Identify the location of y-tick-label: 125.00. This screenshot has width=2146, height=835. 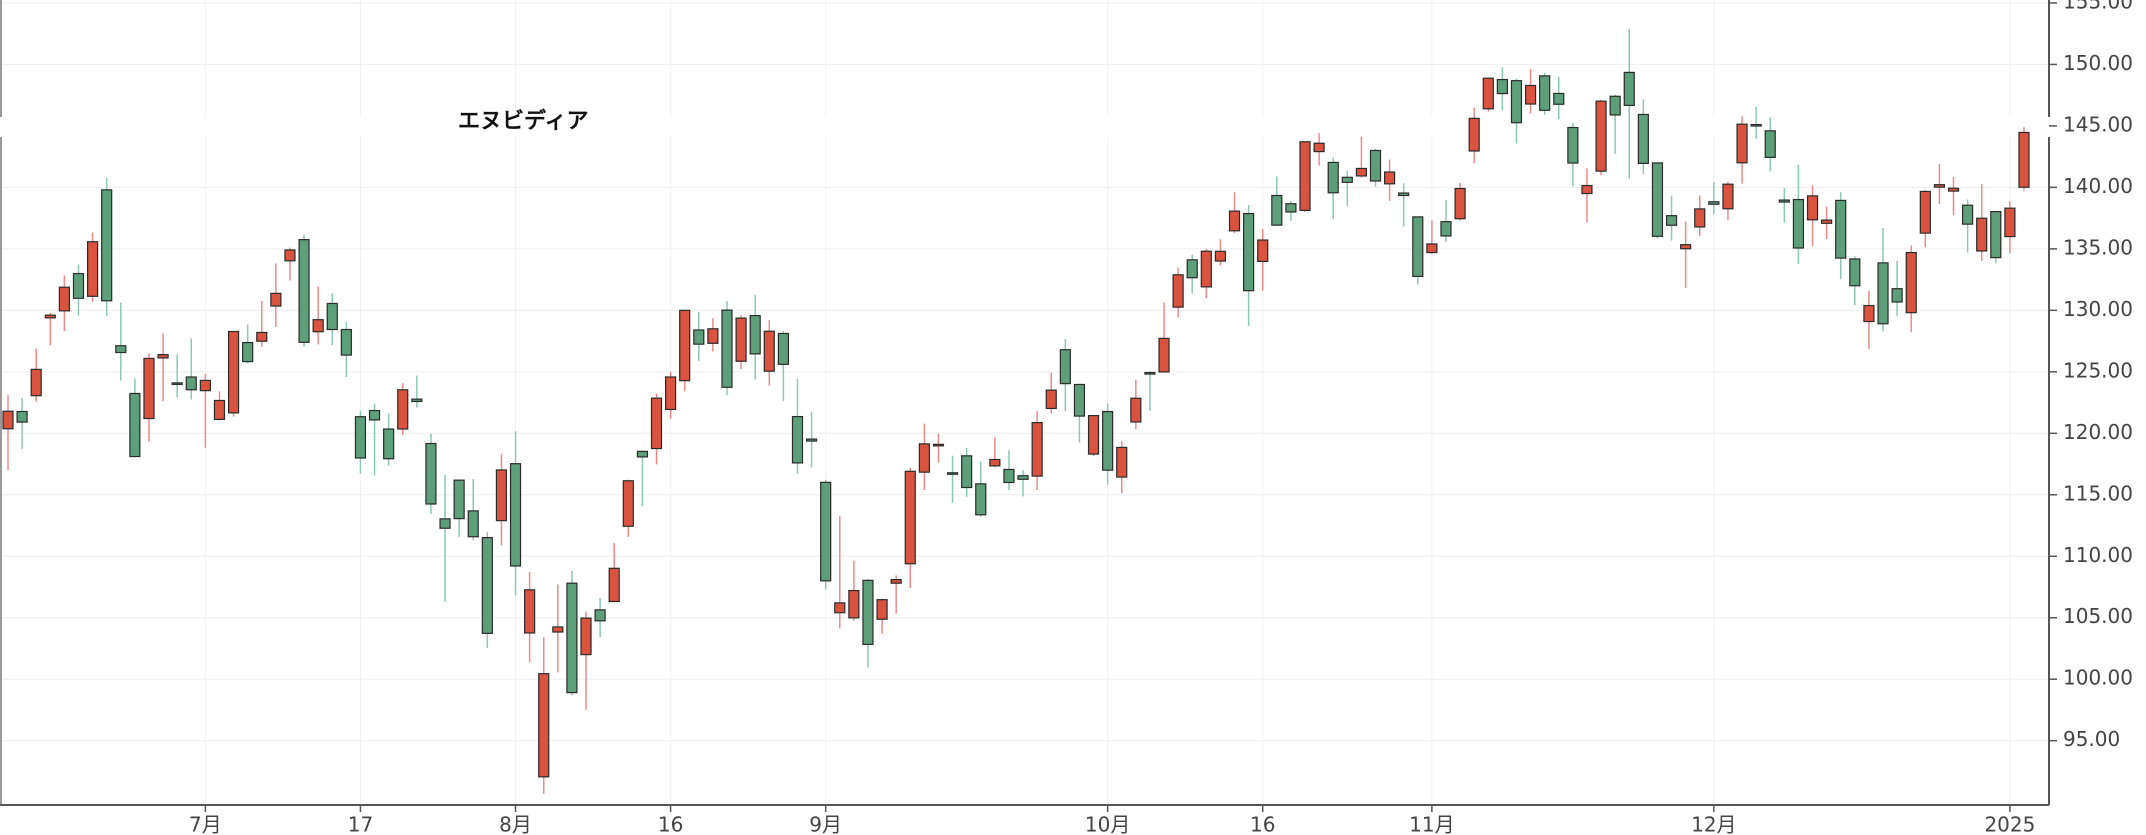
(2098, 370).